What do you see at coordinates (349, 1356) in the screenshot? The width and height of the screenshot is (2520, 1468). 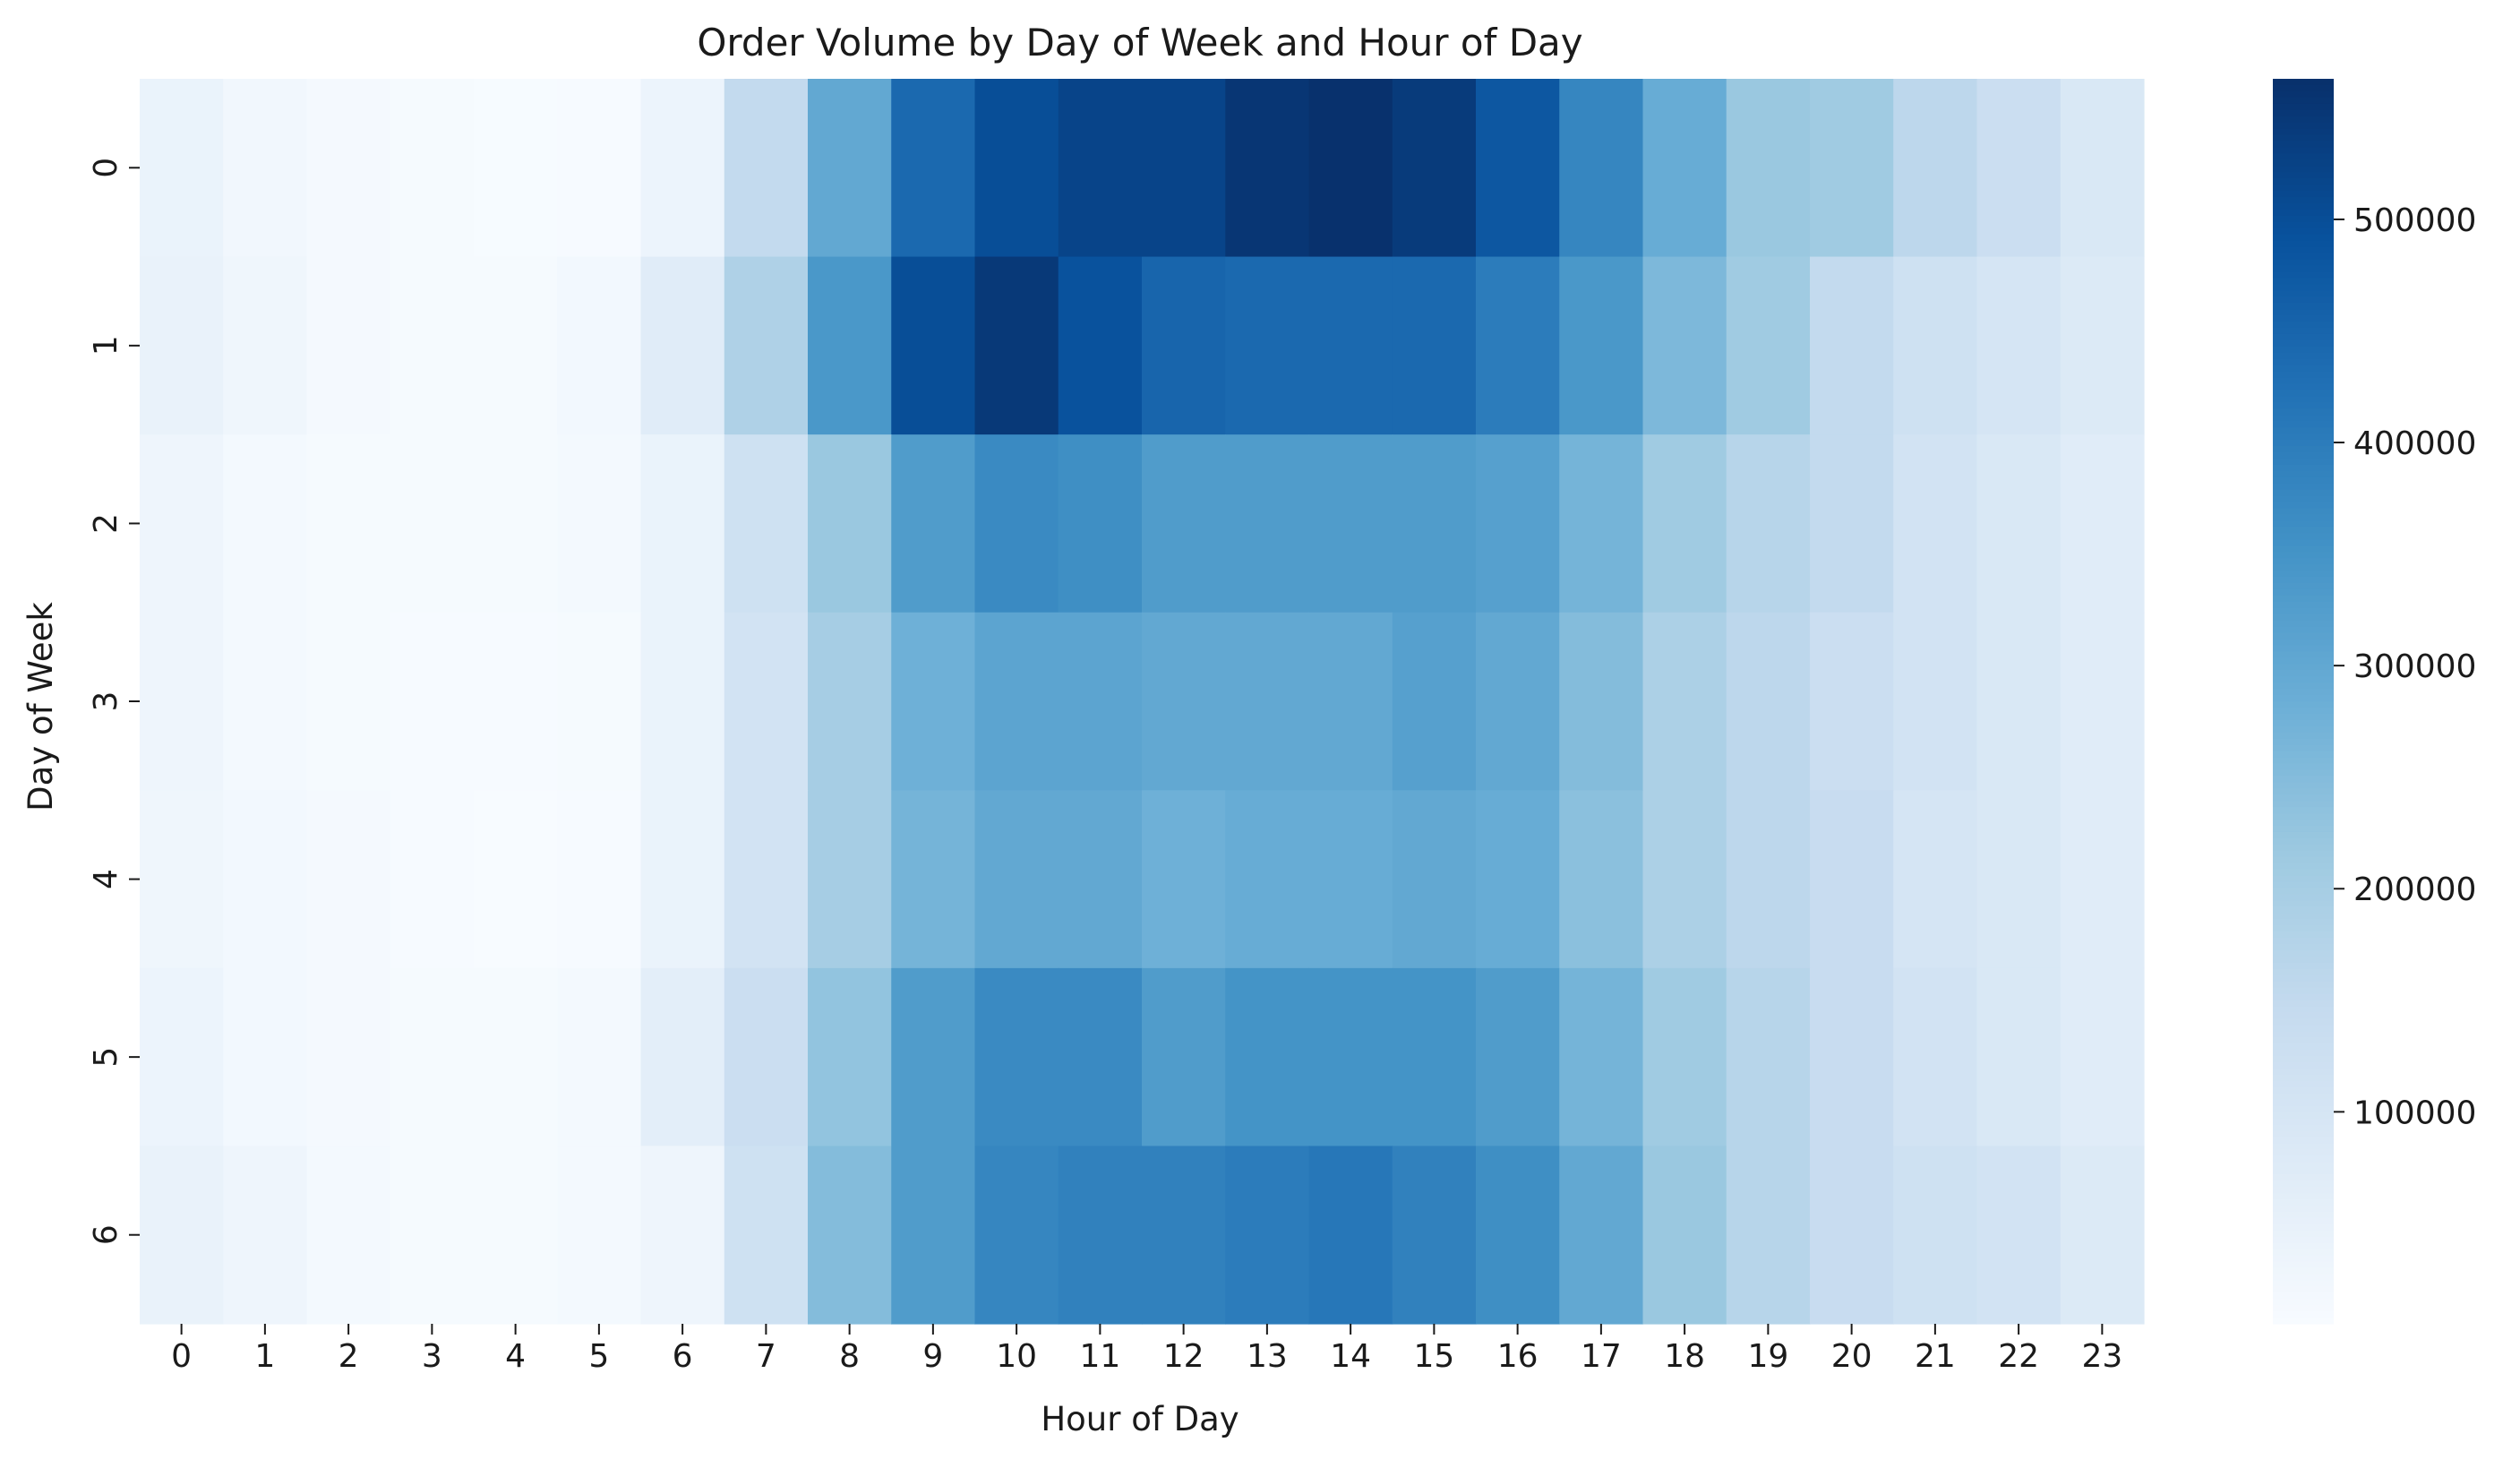 I see `x-tick-label: 2` at bounding box center [349, 1356].